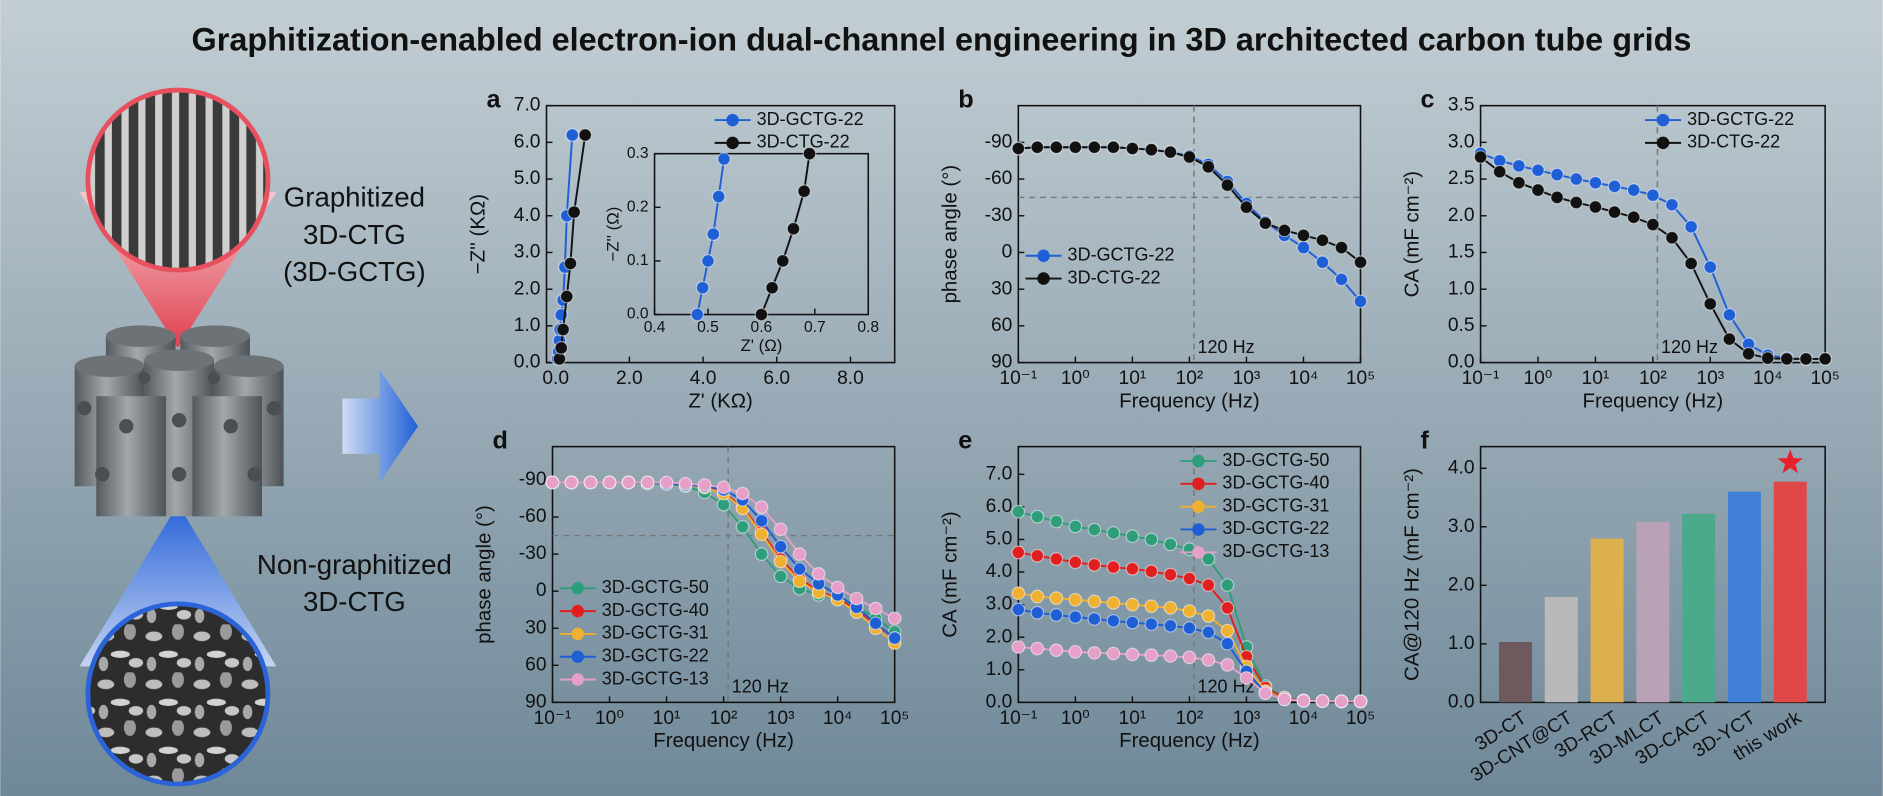 The width and height of the screenshot is (1883, 796). What do you see at coordinates (479, 234) in the screenshot?
I see `y-axis-label: −Z'' (KΩ)` at bounding box center [479, 234].